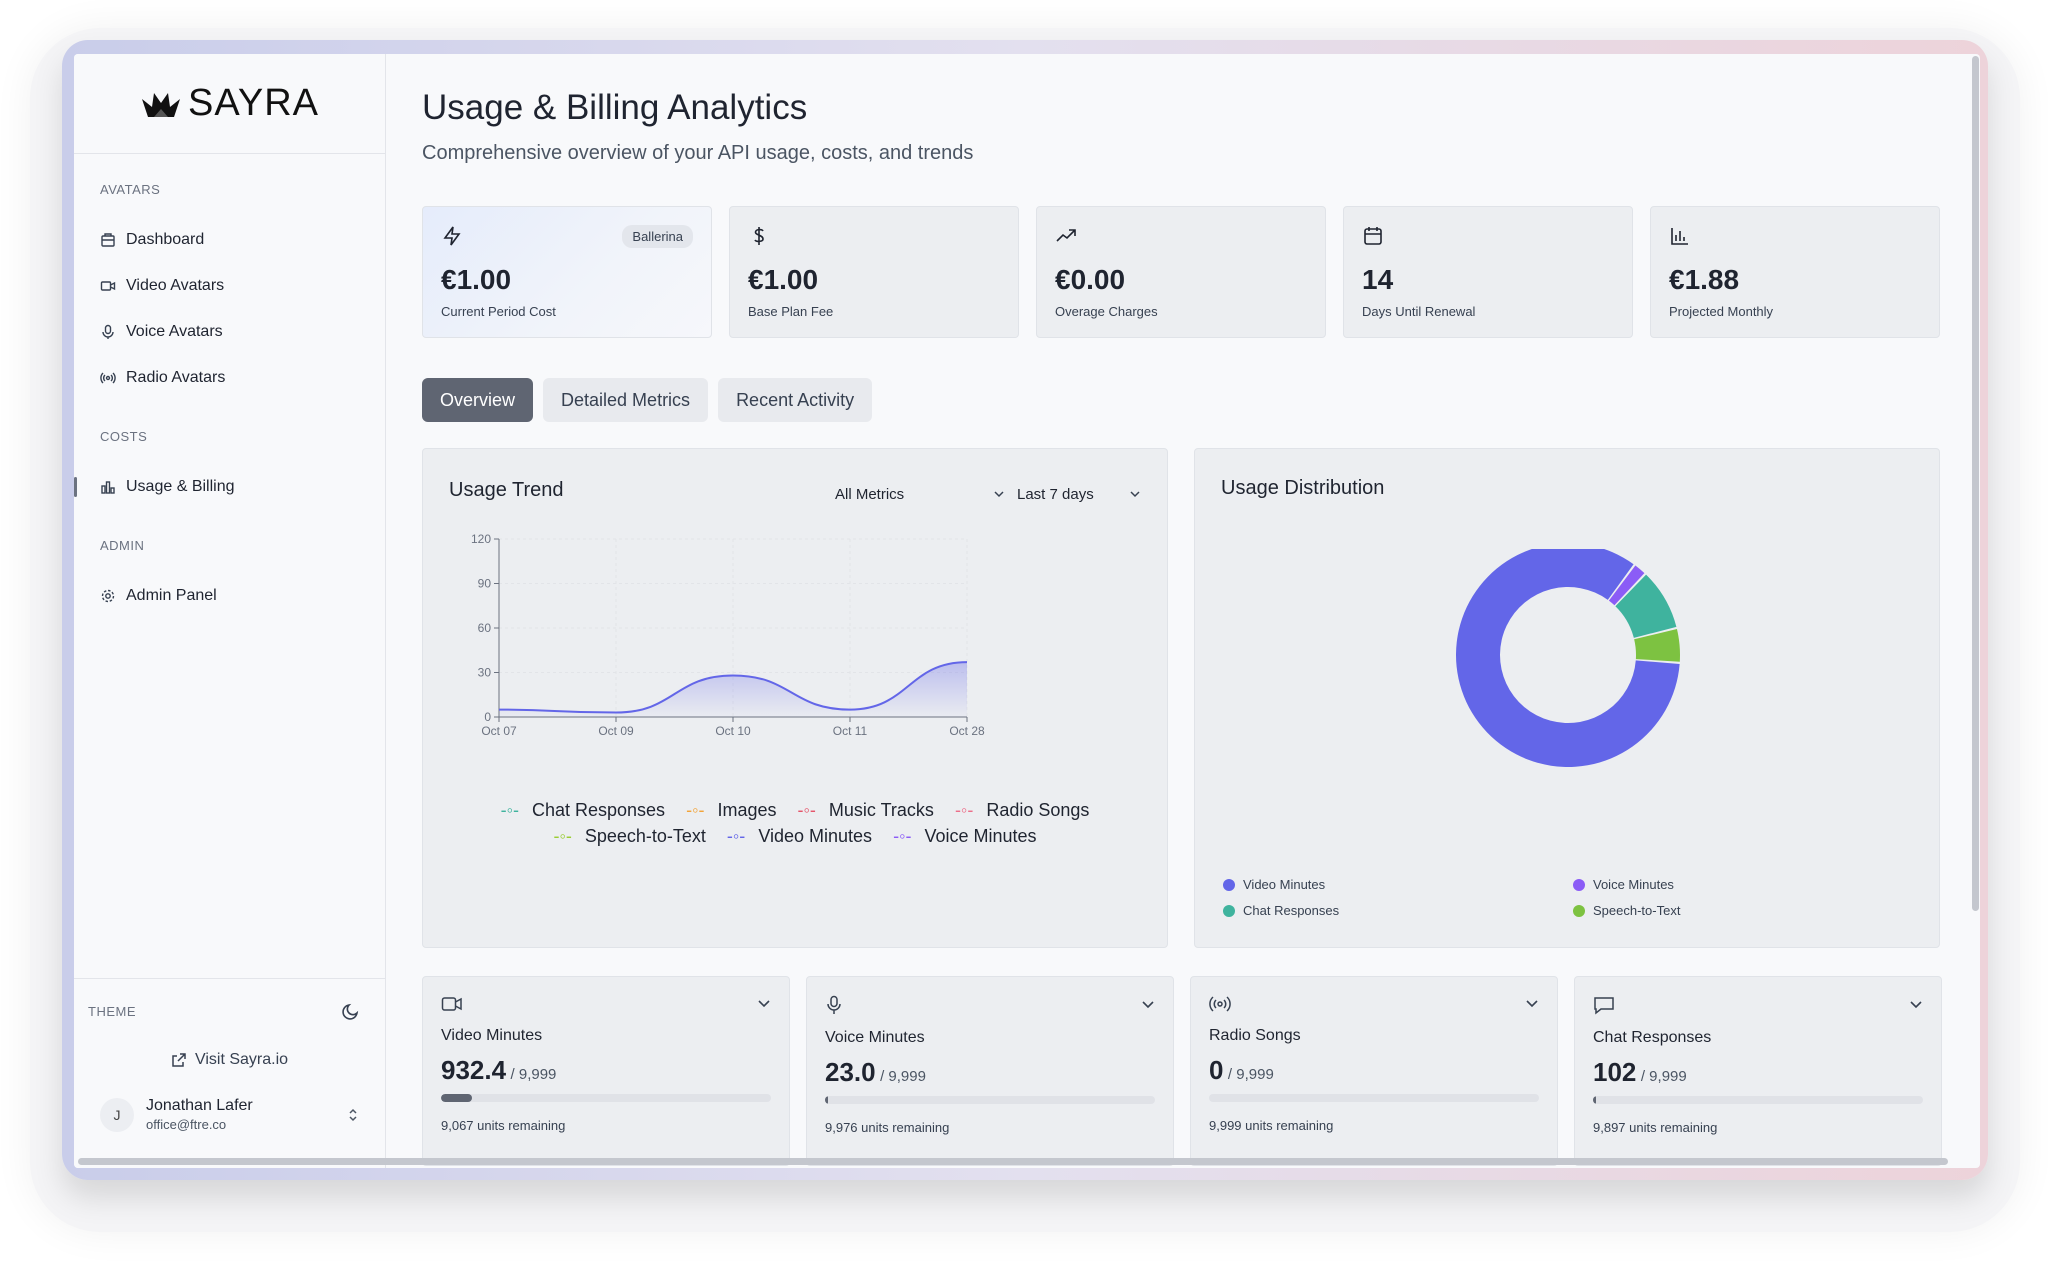  I want to click on legend-images: -◦- Images, so click(731, 810).